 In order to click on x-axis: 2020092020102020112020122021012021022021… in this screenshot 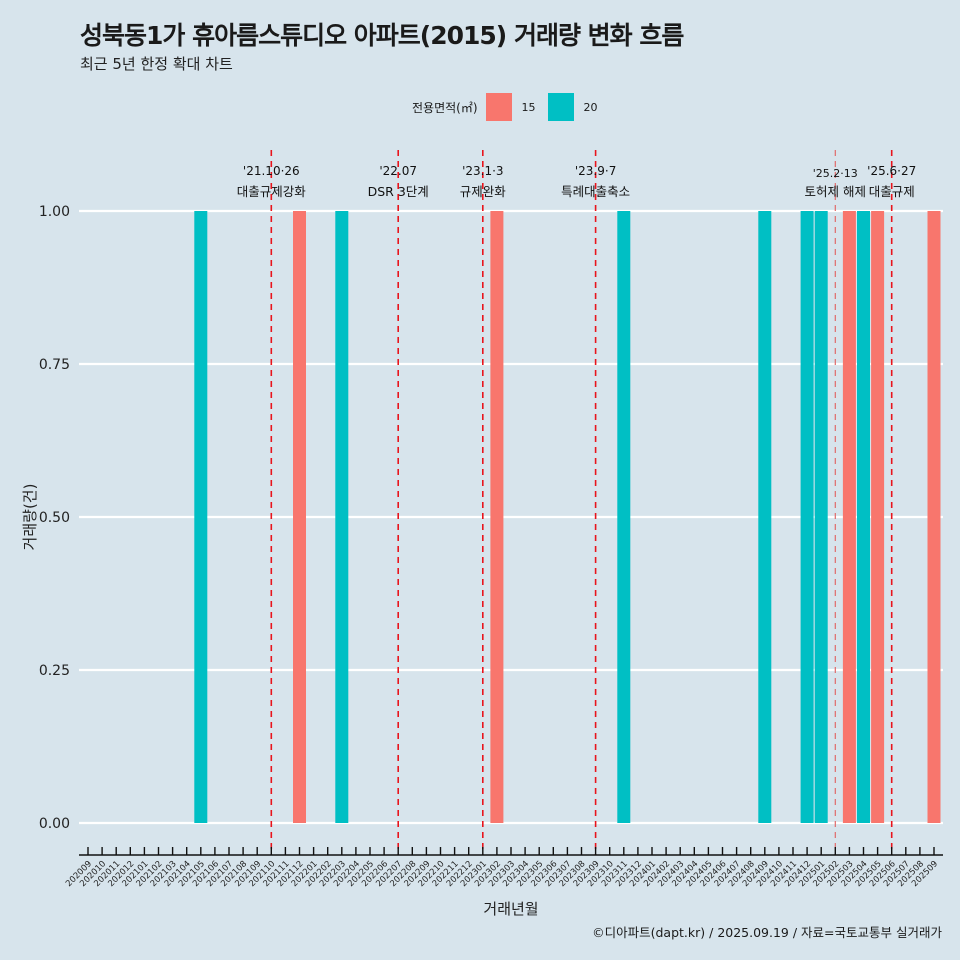, I will do `click(503, 868)`.